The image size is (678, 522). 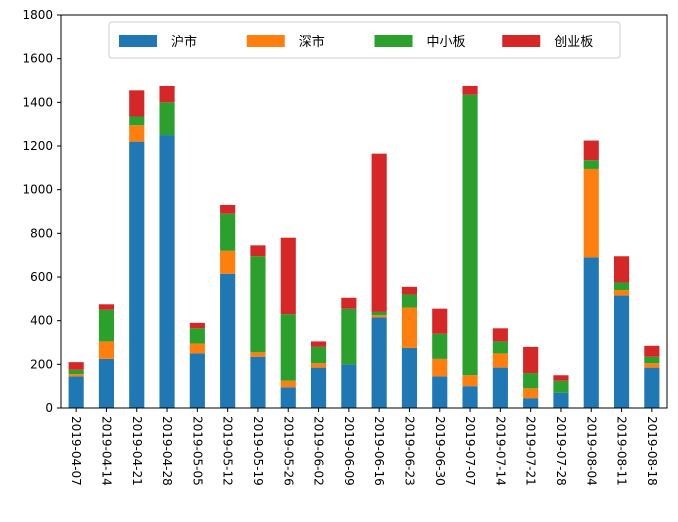 What do you see at coordinates (106, 383) in the screenshot?
I see `bar-segment-s0-c1` at bounding box center [106, 383].